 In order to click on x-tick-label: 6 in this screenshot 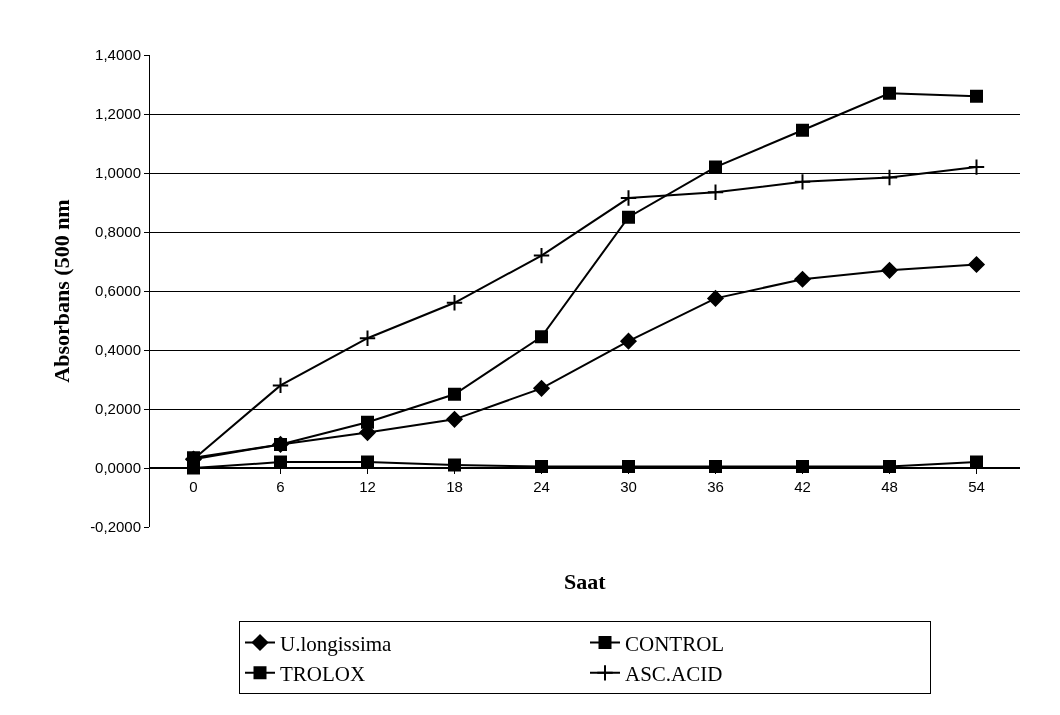, I will do `click(280, 486)`.